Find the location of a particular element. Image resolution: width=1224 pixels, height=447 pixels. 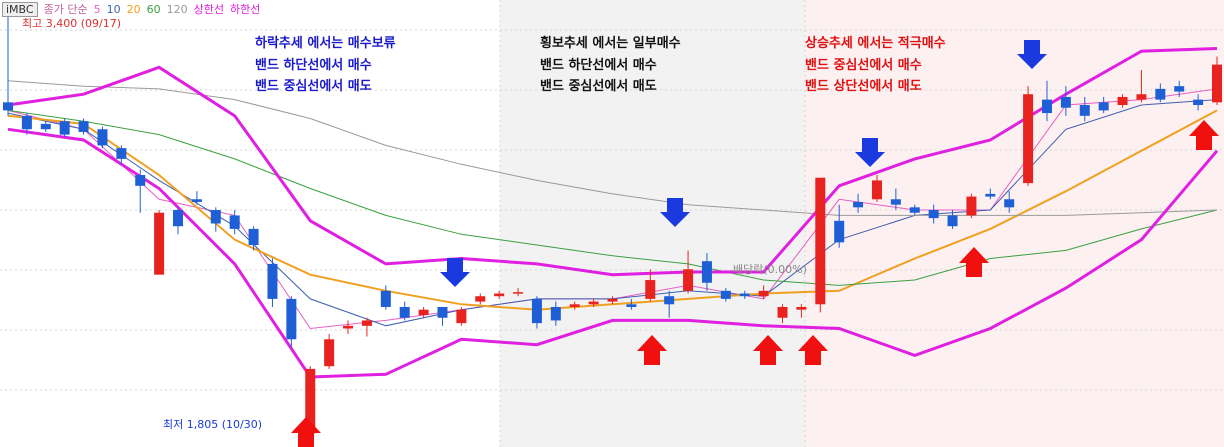

legend: iMBC 종가 단순 5 10 20 60 120 상한선 하한선 is located at coordinates (131, 9).